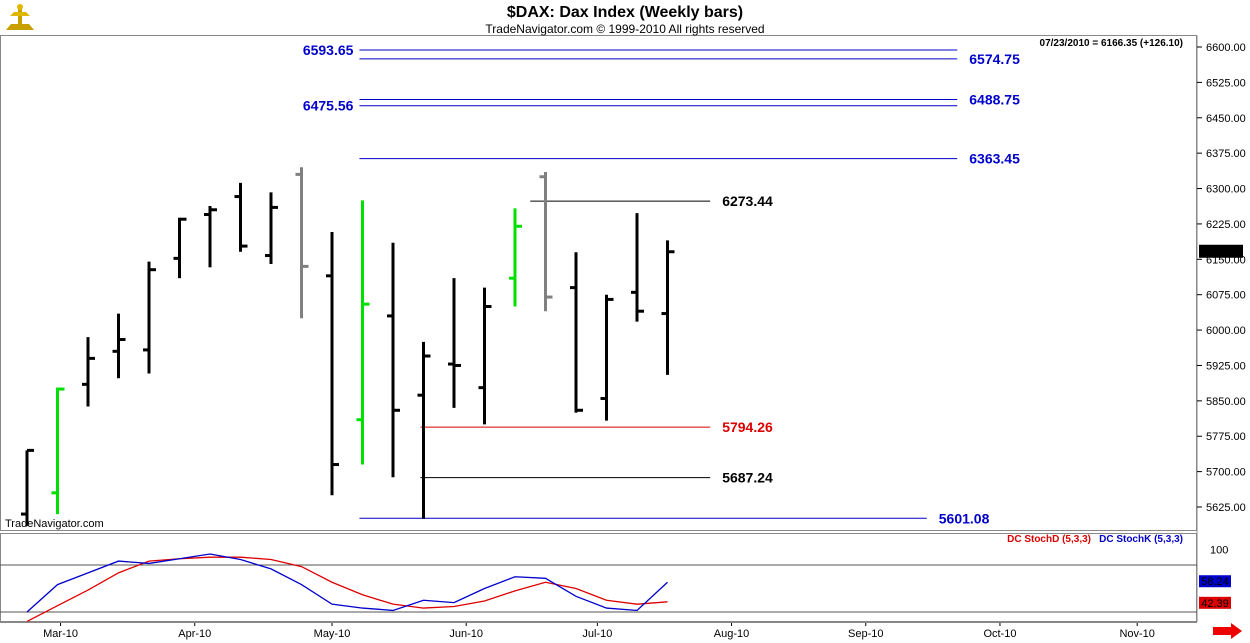  I want to click on level-label: 6574.75, so click(994, 59).